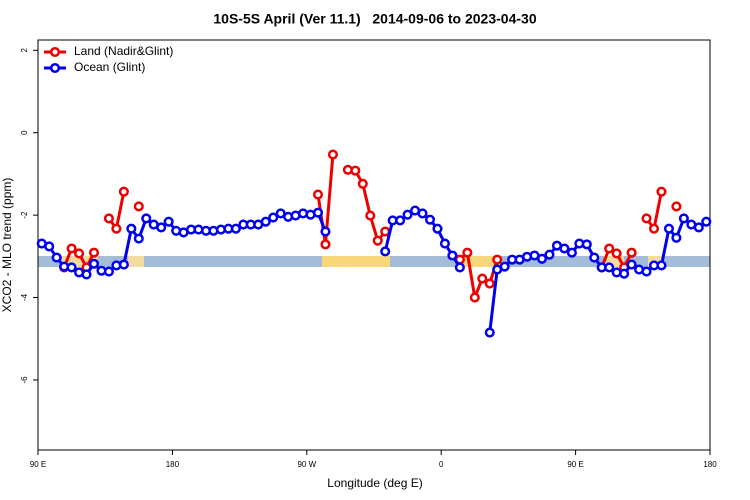 The height and width of the screenshot is (500, 750). I want to click on y-tick-label: 2, so click(24, 50).